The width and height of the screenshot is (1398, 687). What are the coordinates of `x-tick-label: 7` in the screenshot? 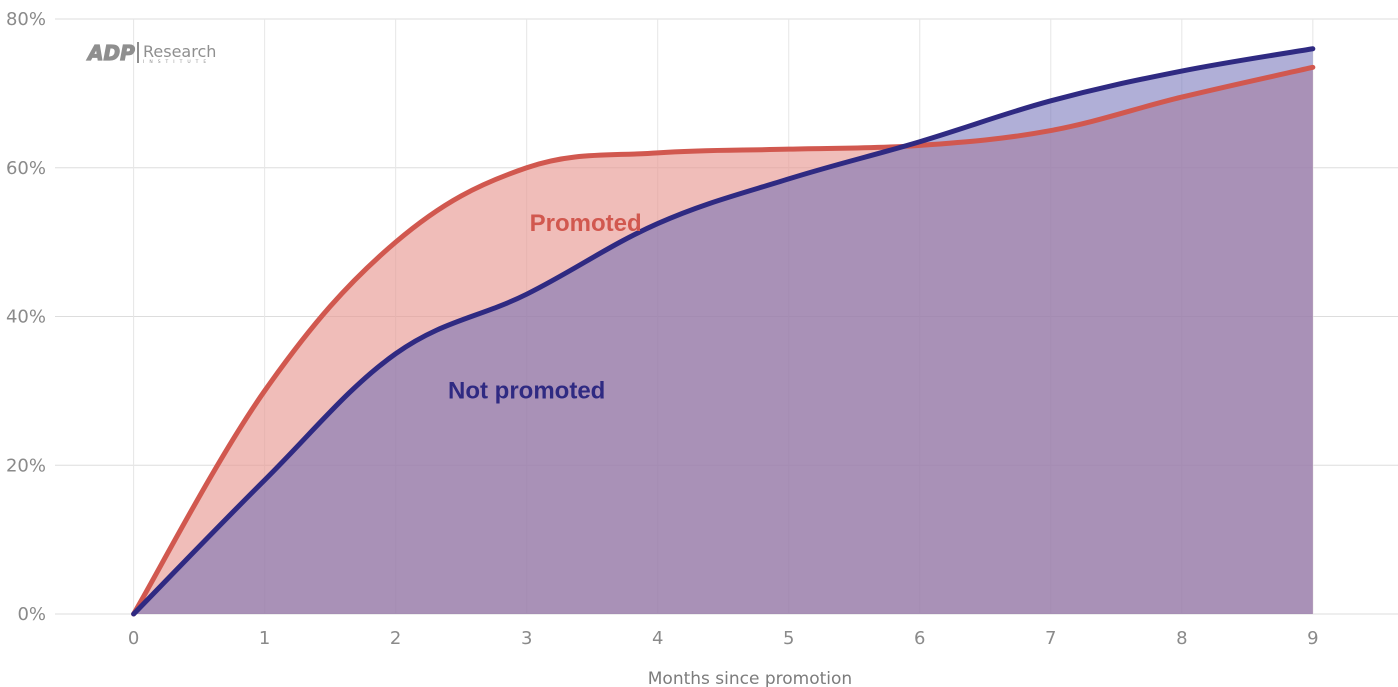 It's located at (1050, 638).